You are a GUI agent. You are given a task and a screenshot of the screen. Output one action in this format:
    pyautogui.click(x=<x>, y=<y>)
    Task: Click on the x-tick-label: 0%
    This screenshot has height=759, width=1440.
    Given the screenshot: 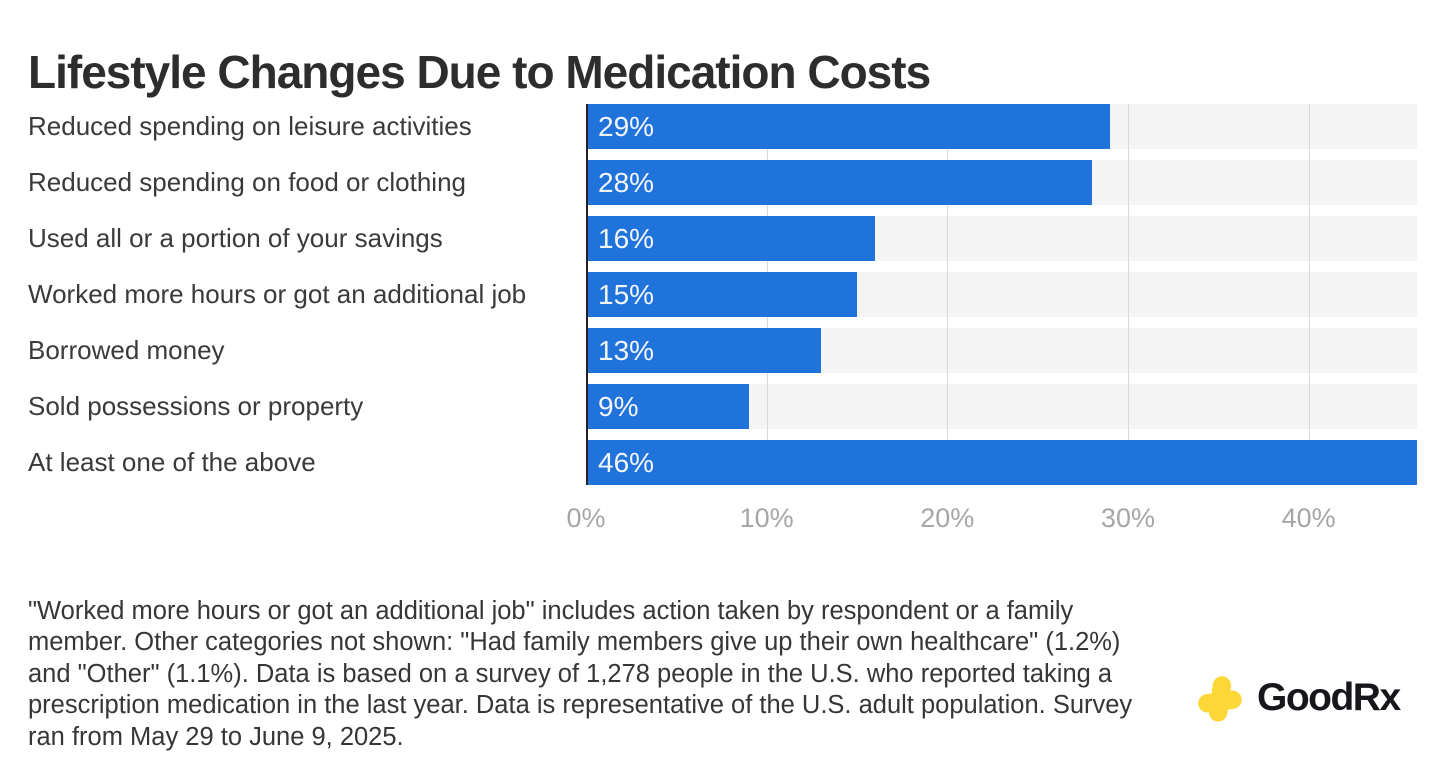 What is the action you would take?
    pyautogui.click(x=586, y=518)
    